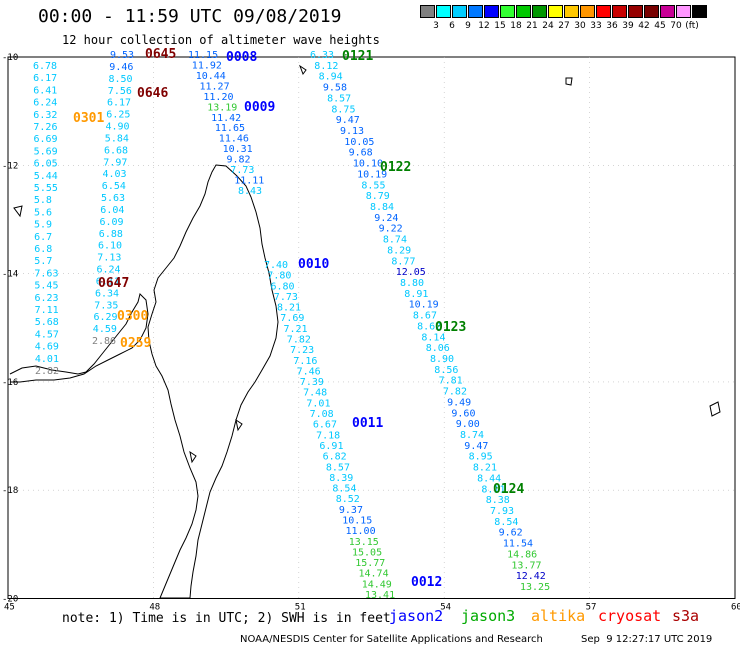  I want to click on coastal-island, so click(193, 457).